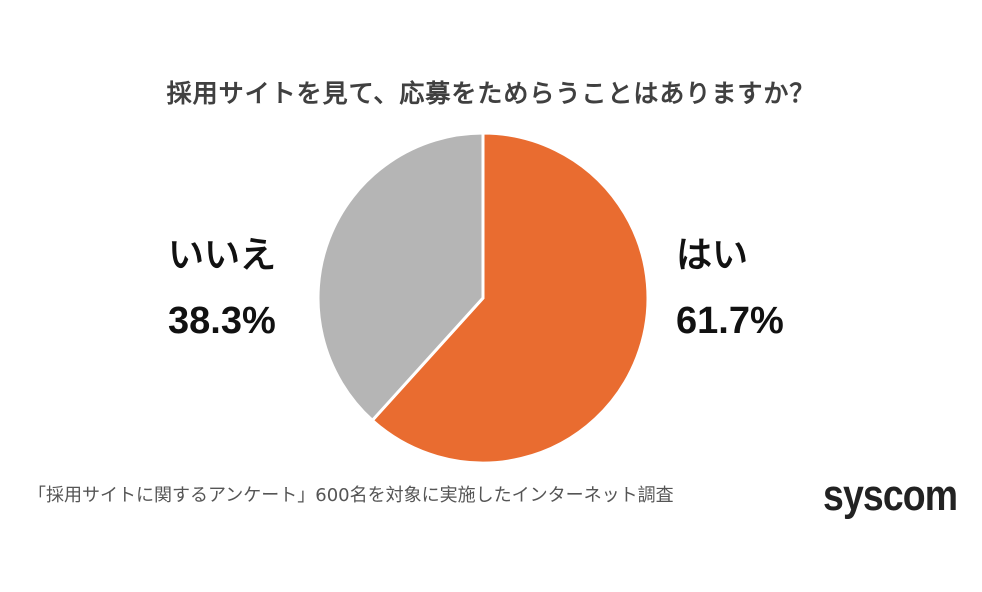 The width and height of the screenshot is (982, 592). What do you see at coordinates (890, 495) in the screenshot?
I see `syscom-logo: syscom` at bounding box center [890, 495].